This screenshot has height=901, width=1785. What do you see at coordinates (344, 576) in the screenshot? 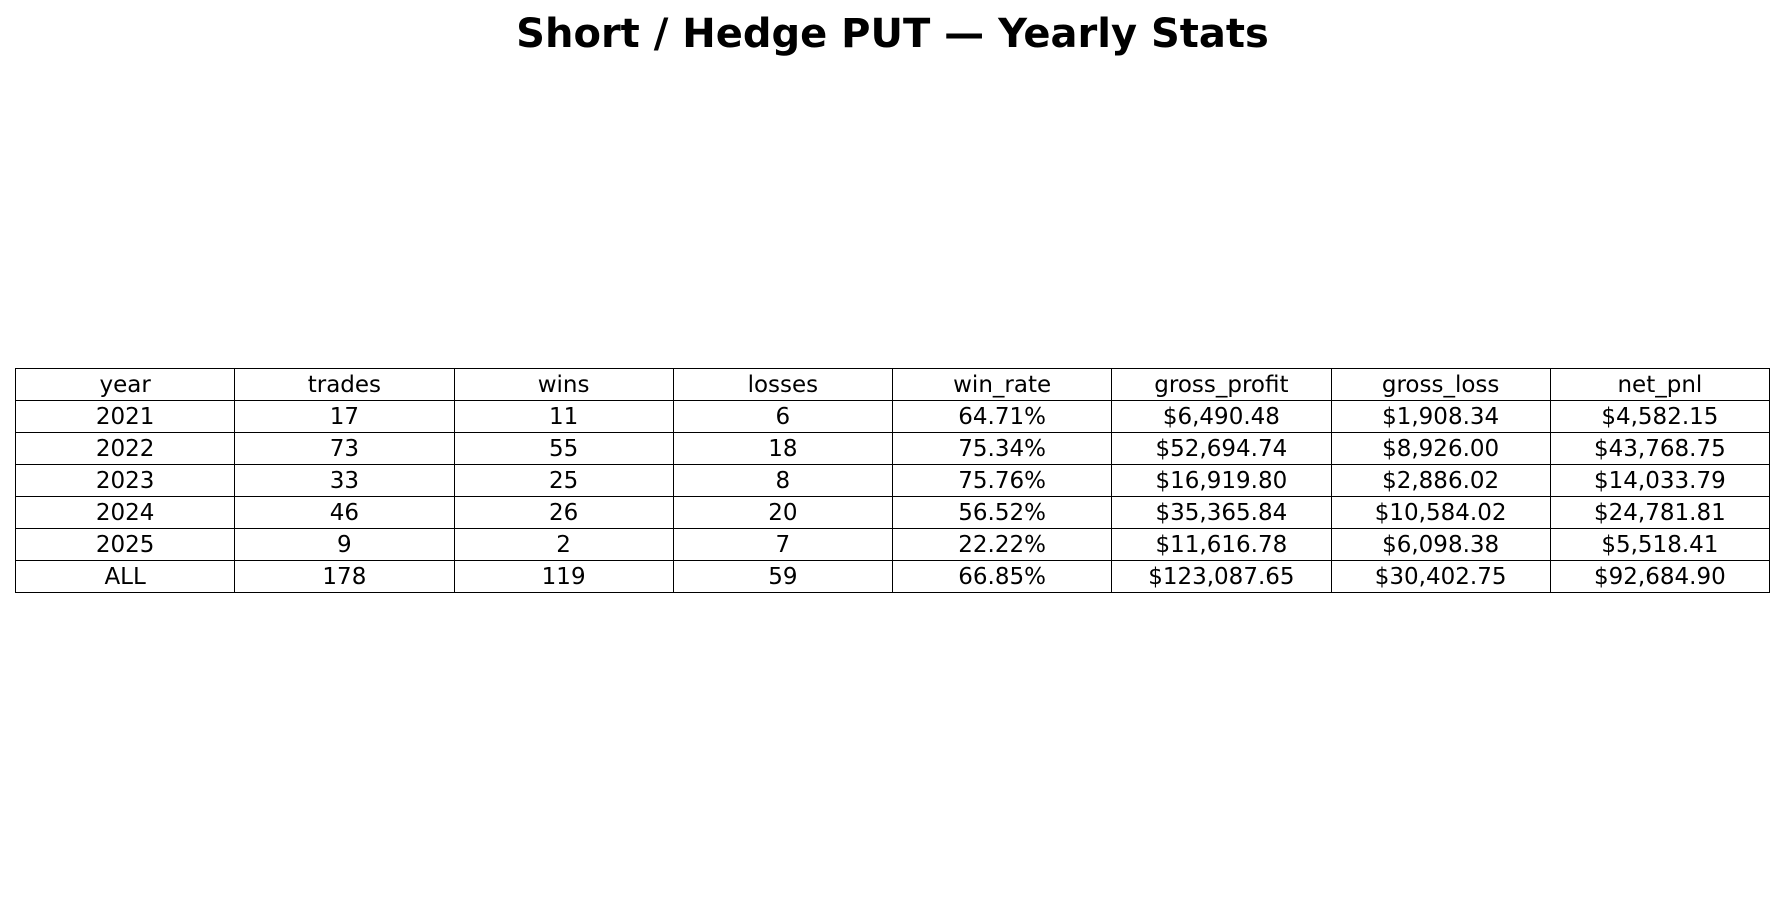
I see `table-cell: 178` at bounding box center [344, 576].